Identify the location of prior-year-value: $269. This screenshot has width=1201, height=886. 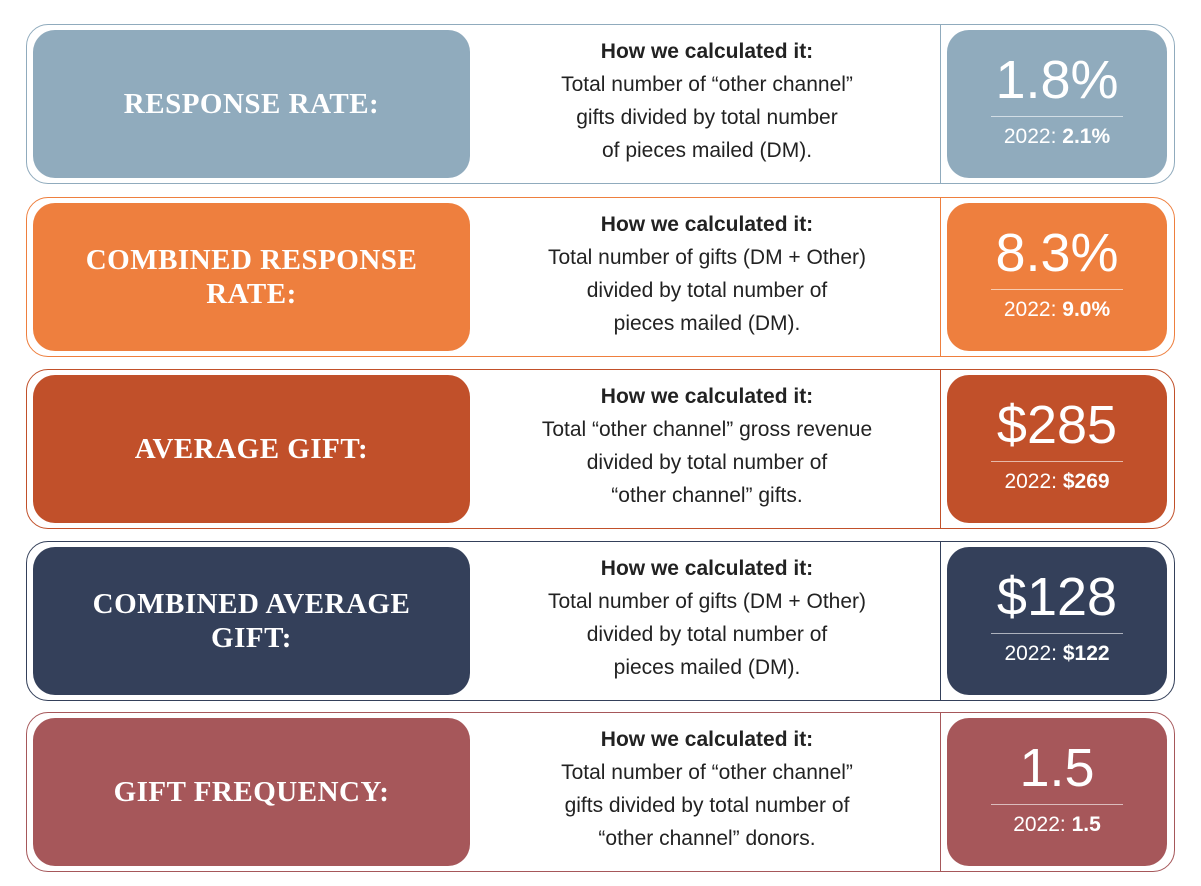
(1086, 481).